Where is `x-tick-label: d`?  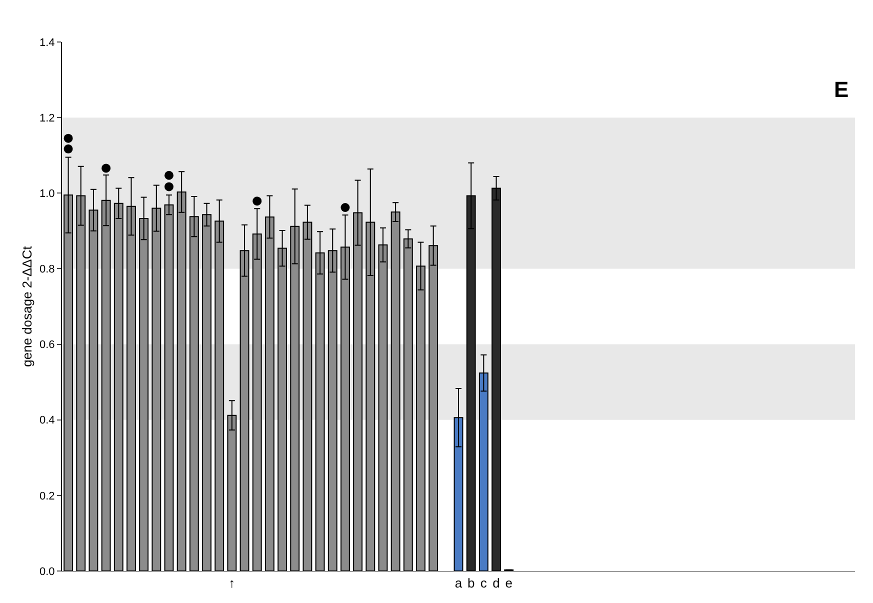
x-tick-label: d is located at coordinates (496, 583).